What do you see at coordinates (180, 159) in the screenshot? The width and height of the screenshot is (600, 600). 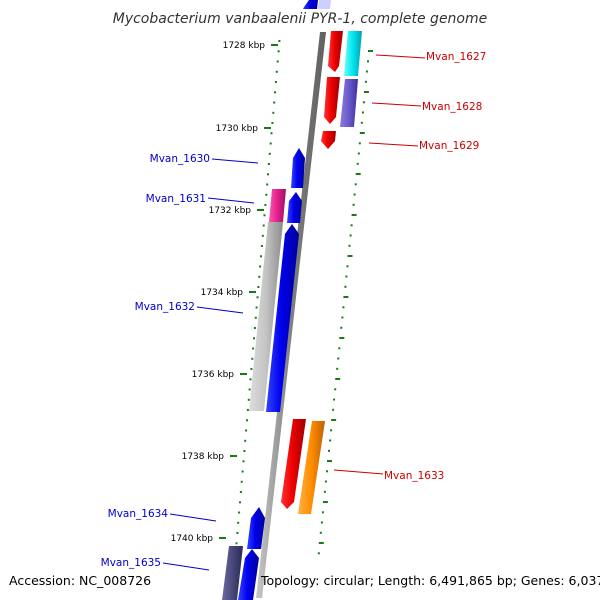 I see `label-mvan-1630: Mvan_1630` at bounding box center [180, 159].